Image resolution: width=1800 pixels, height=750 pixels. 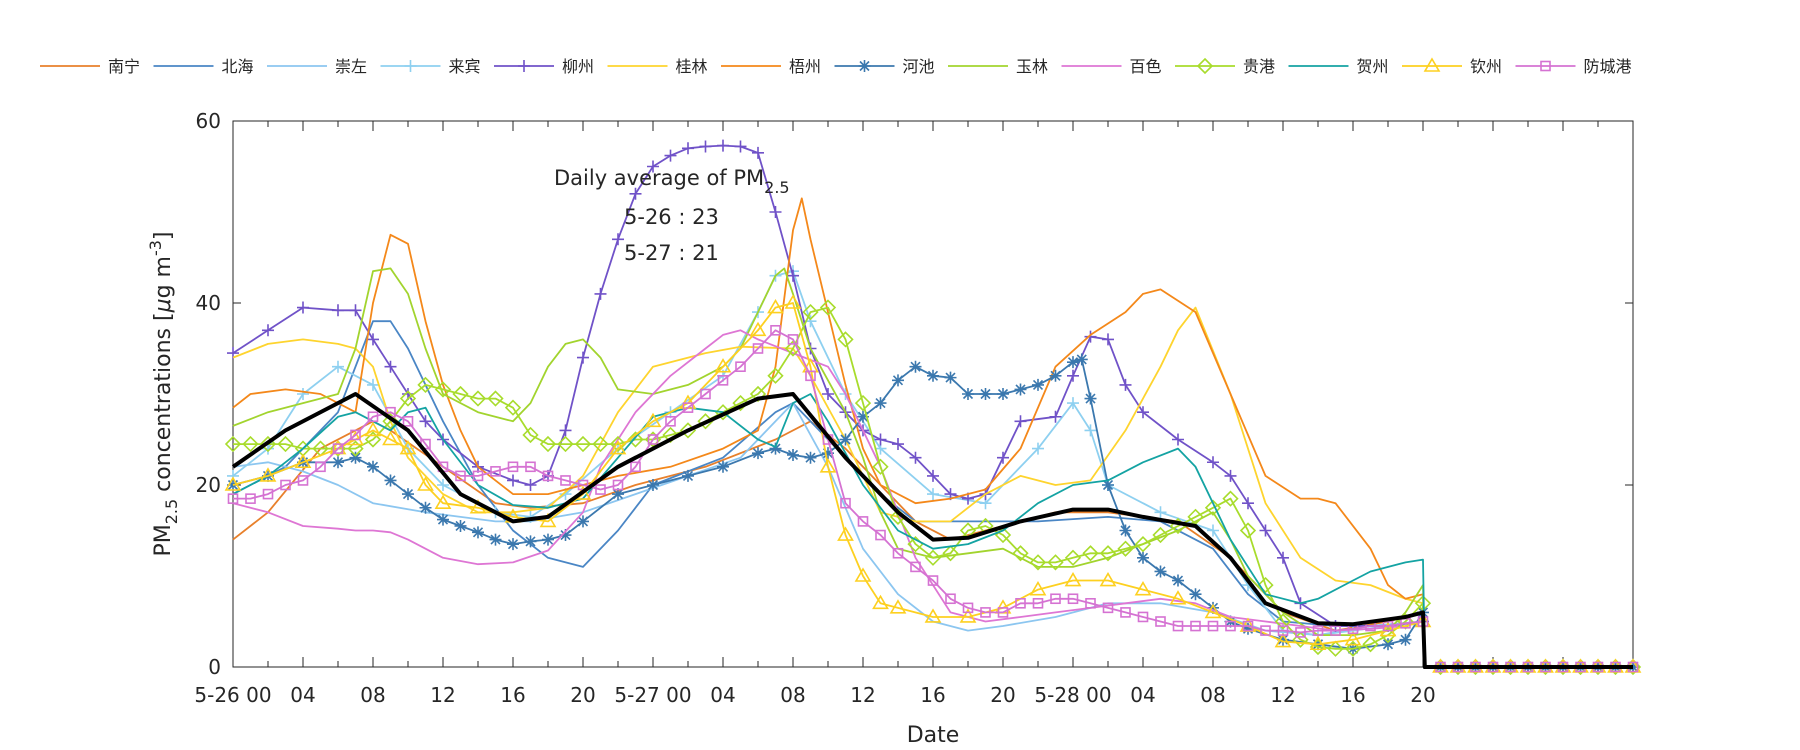 I want to click on legend-label: 玉林, so click(x=1032, y=66).